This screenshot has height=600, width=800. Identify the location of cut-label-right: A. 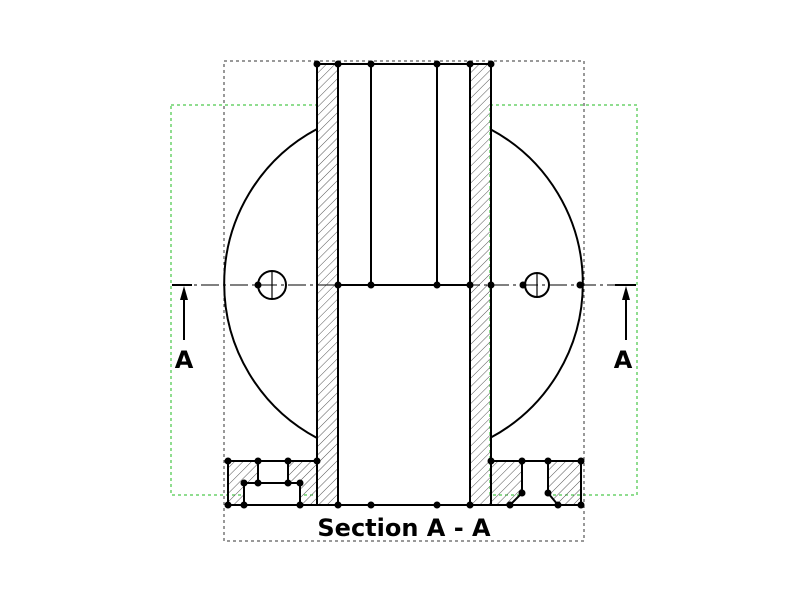
(623, 360).